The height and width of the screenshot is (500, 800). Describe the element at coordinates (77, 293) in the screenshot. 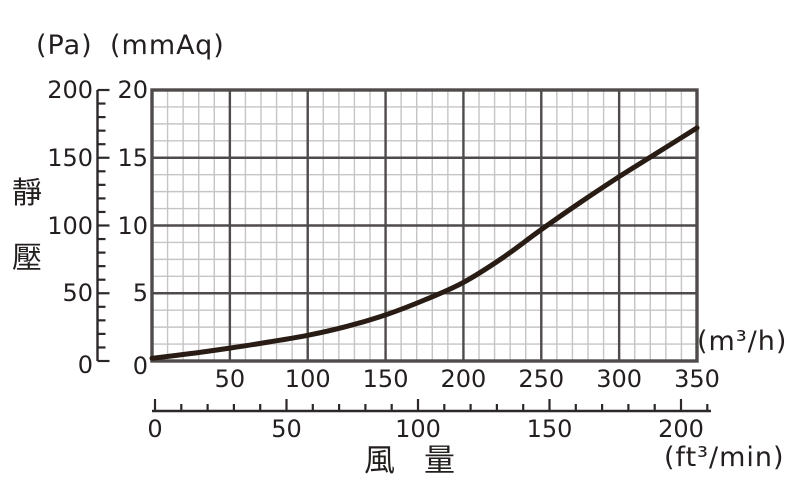

I see `pa-tick-label: 50` at that location.